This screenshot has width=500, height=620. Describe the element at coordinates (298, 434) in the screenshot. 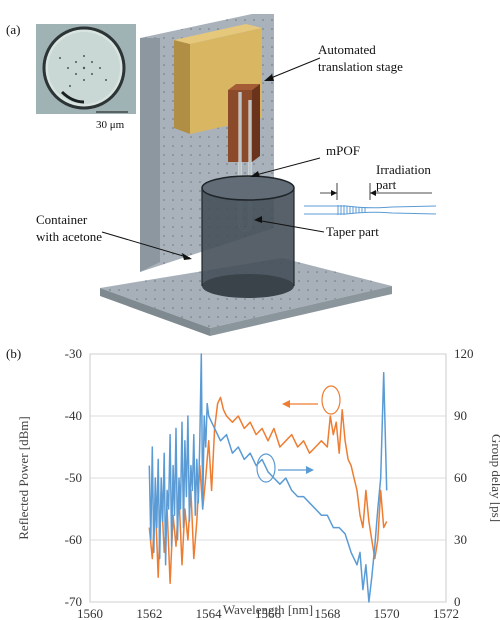

I see `annotations` at that location.